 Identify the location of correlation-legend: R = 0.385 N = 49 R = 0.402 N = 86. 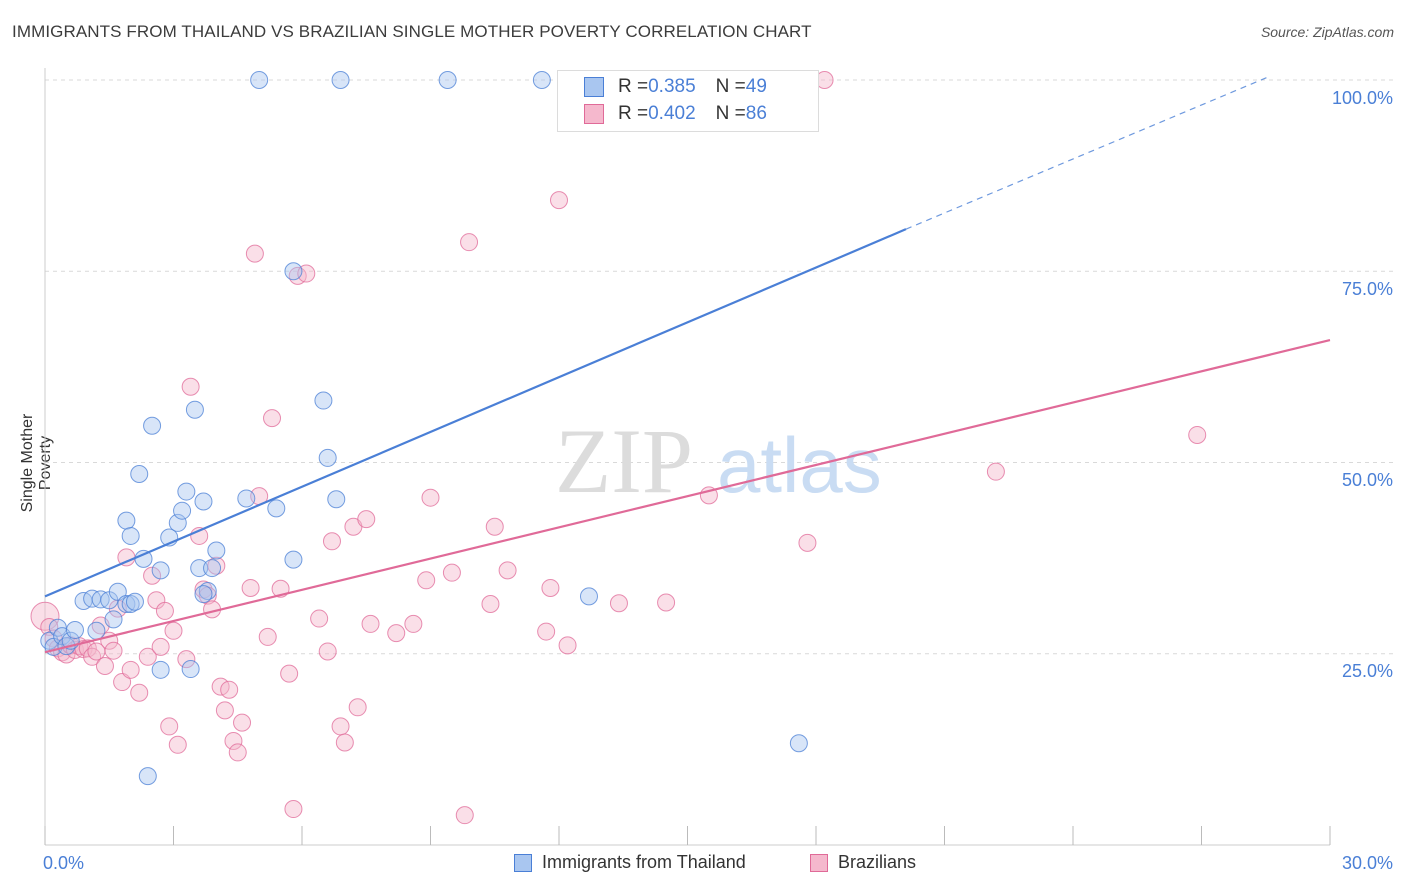
(688, 101).